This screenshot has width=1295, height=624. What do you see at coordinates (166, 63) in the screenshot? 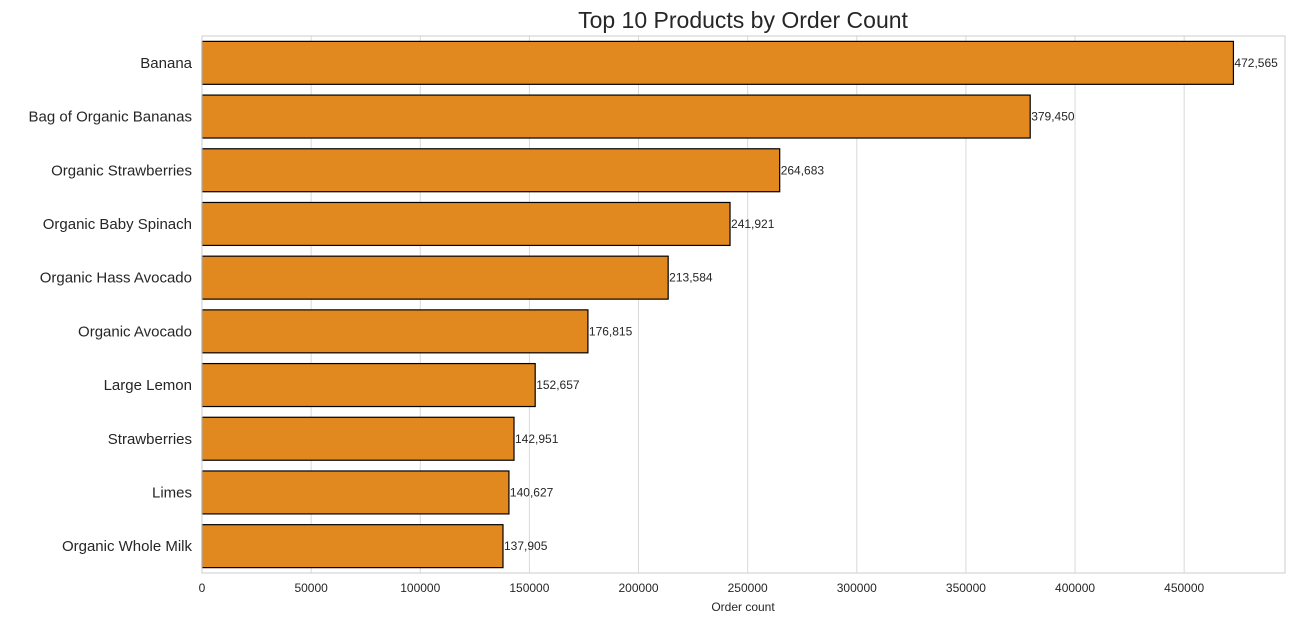
I see `category-label: Banana` at bounding box center [166, 63].